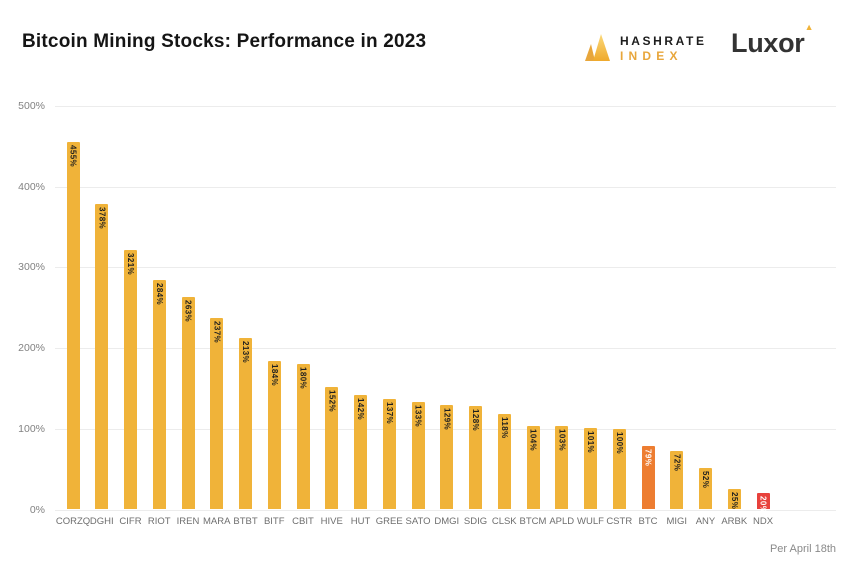  Describe the element at coordinates (159, 294) in the screenshot. I see `bar-value-label: 284%` at that location.